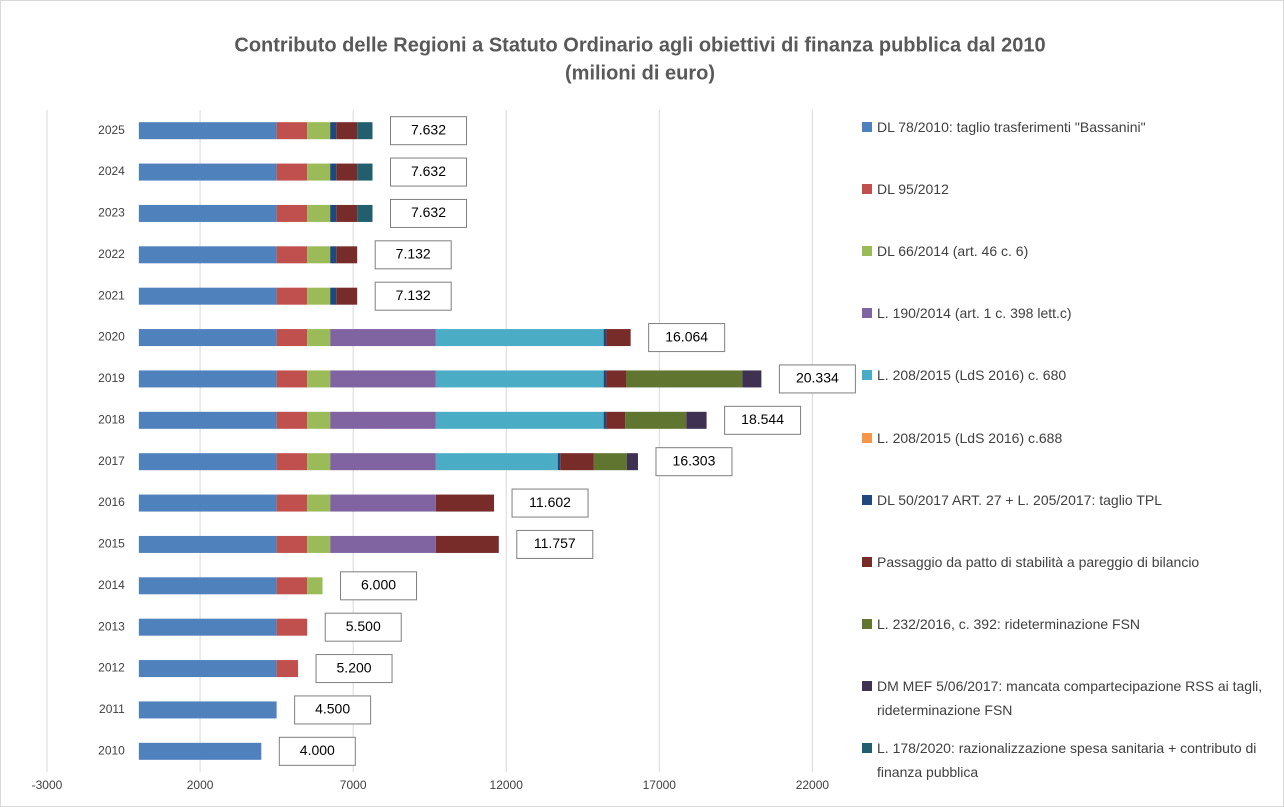  Describe the element at coordinates (332, 709) in the screenshot. I see `total-label: 4.500` at that location.